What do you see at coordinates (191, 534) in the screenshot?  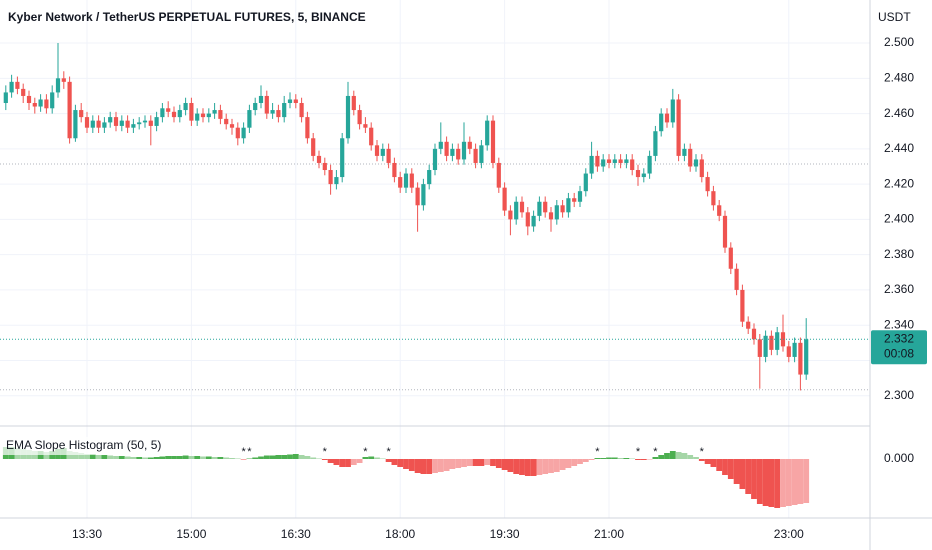 I see `x-tick-label: 15:00` at bounding box center [191, 534].